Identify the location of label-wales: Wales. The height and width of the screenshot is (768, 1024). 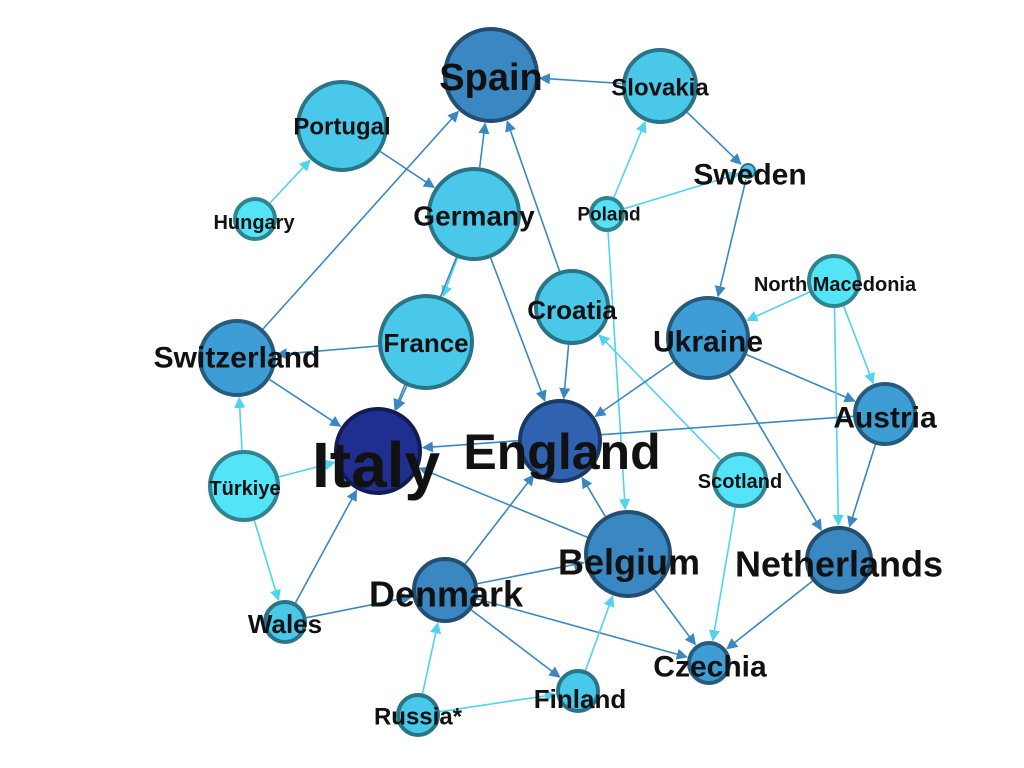
(285, 624).